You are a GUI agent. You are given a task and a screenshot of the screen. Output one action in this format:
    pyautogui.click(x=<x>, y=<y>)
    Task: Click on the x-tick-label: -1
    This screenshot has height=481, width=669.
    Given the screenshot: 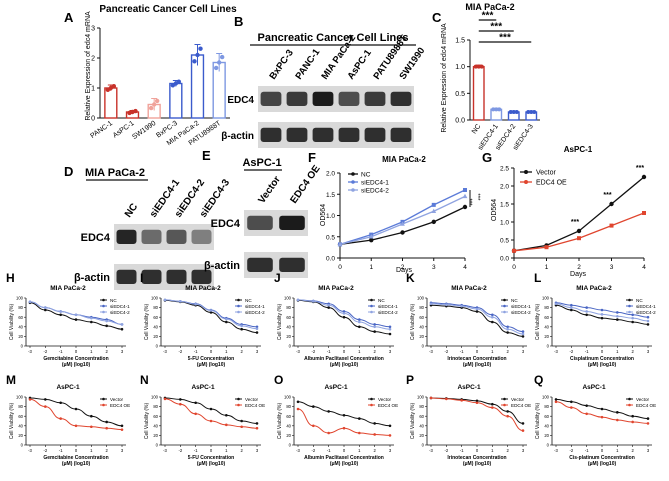 What is the action you would take?
    pyautogui.click(x=587, y=351)
    